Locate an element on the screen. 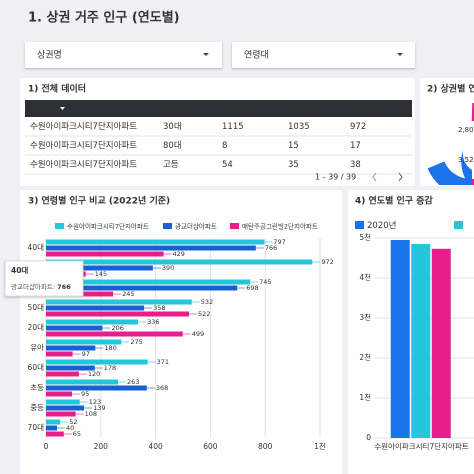  y-tick-label: 초등 is located at coordinates (37, 387).